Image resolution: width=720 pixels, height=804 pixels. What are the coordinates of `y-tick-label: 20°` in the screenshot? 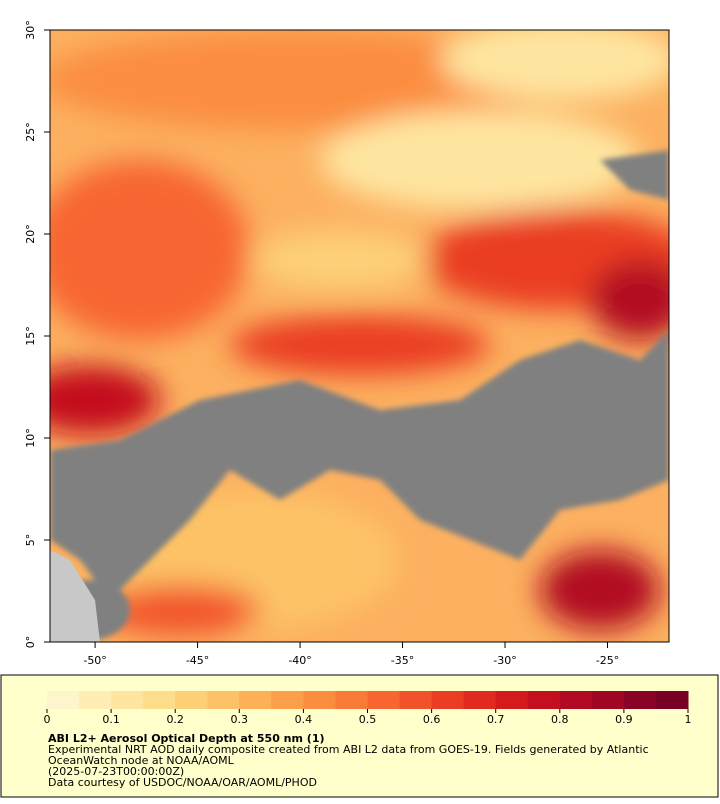 It's located at (30, 234).